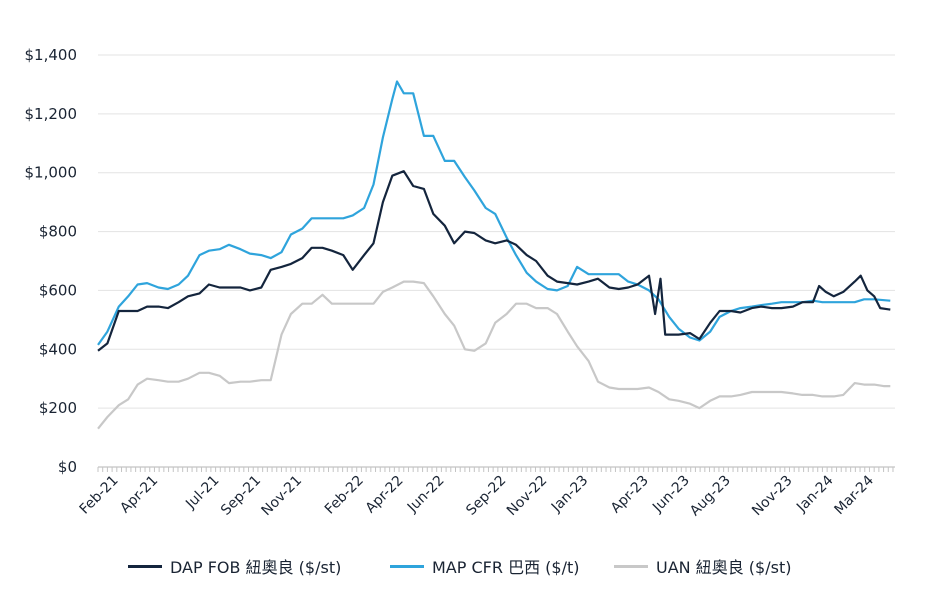 This screenshot has height=600, width=940. Describe the element at coordinates (569, 494) in the screenshot. I see `x-tick-label: Jan-23` at that location.